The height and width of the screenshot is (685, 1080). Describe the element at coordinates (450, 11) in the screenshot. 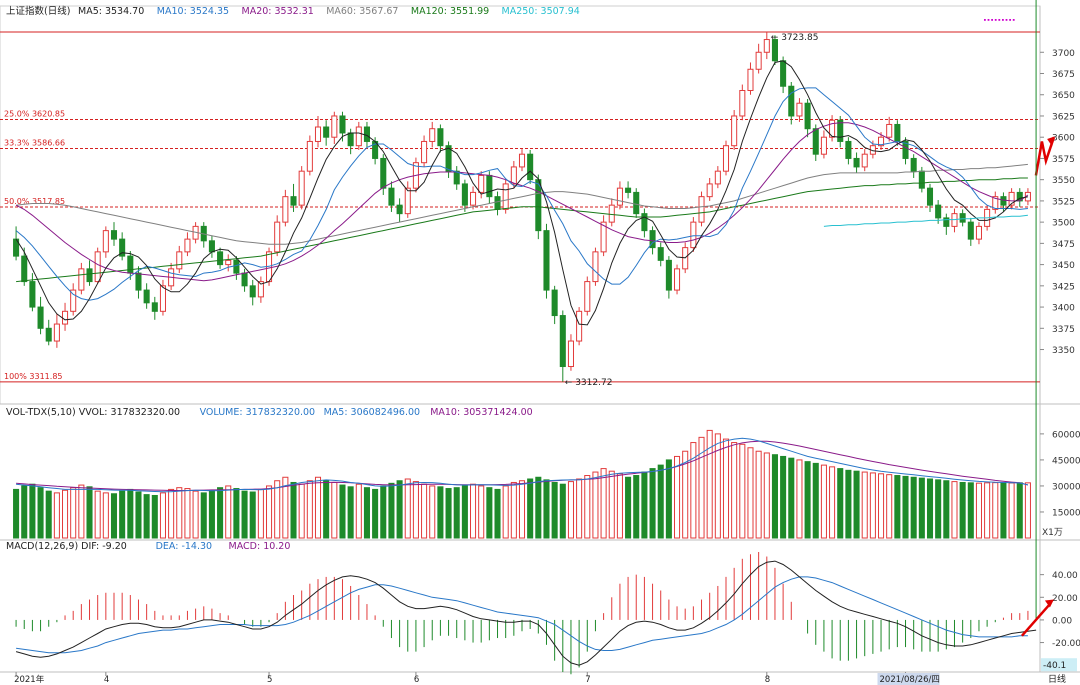

I see `legend-ma120: MA120: 3551.99` at that location.